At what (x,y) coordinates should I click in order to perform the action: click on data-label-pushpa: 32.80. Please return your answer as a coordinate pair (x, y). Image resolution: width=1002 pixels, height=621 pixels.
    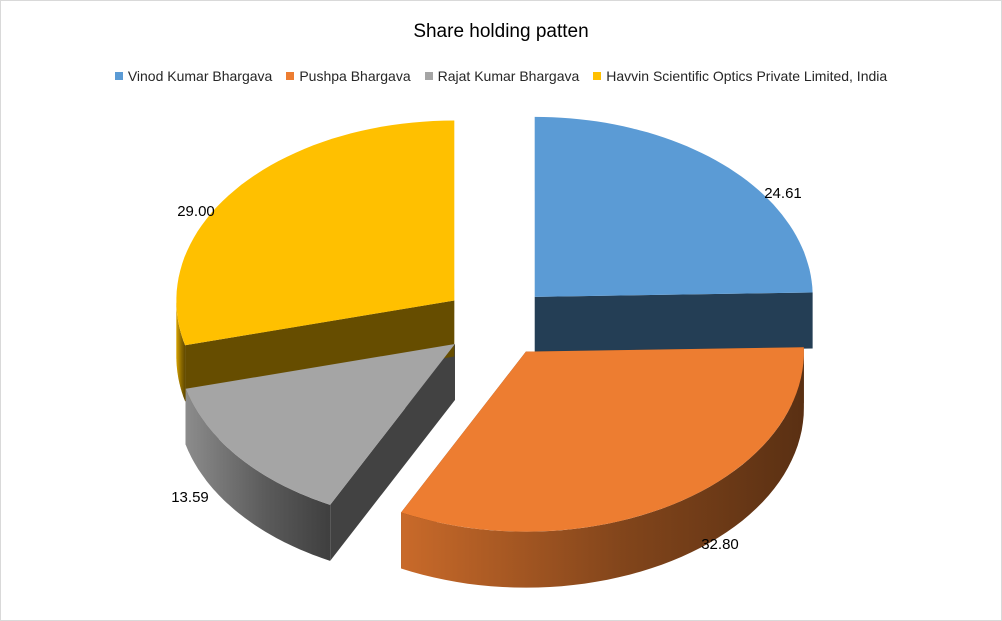
    Looking at the image, I should click on (720, 544).